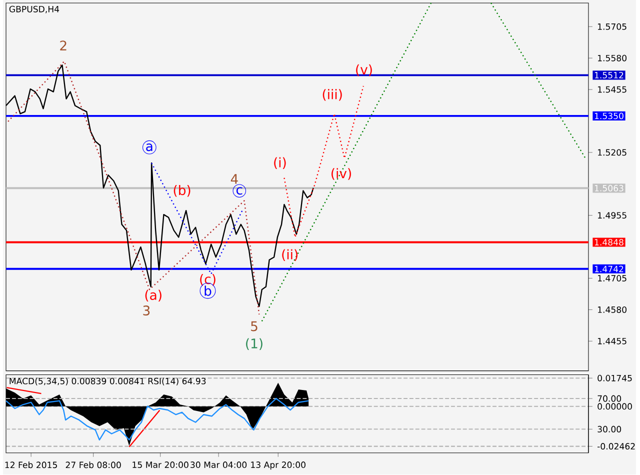  What do you see at coordinates (612, 89) in the screenshot?
I see `y-tick-label: 1.5455` at bounding box center [612, 89].